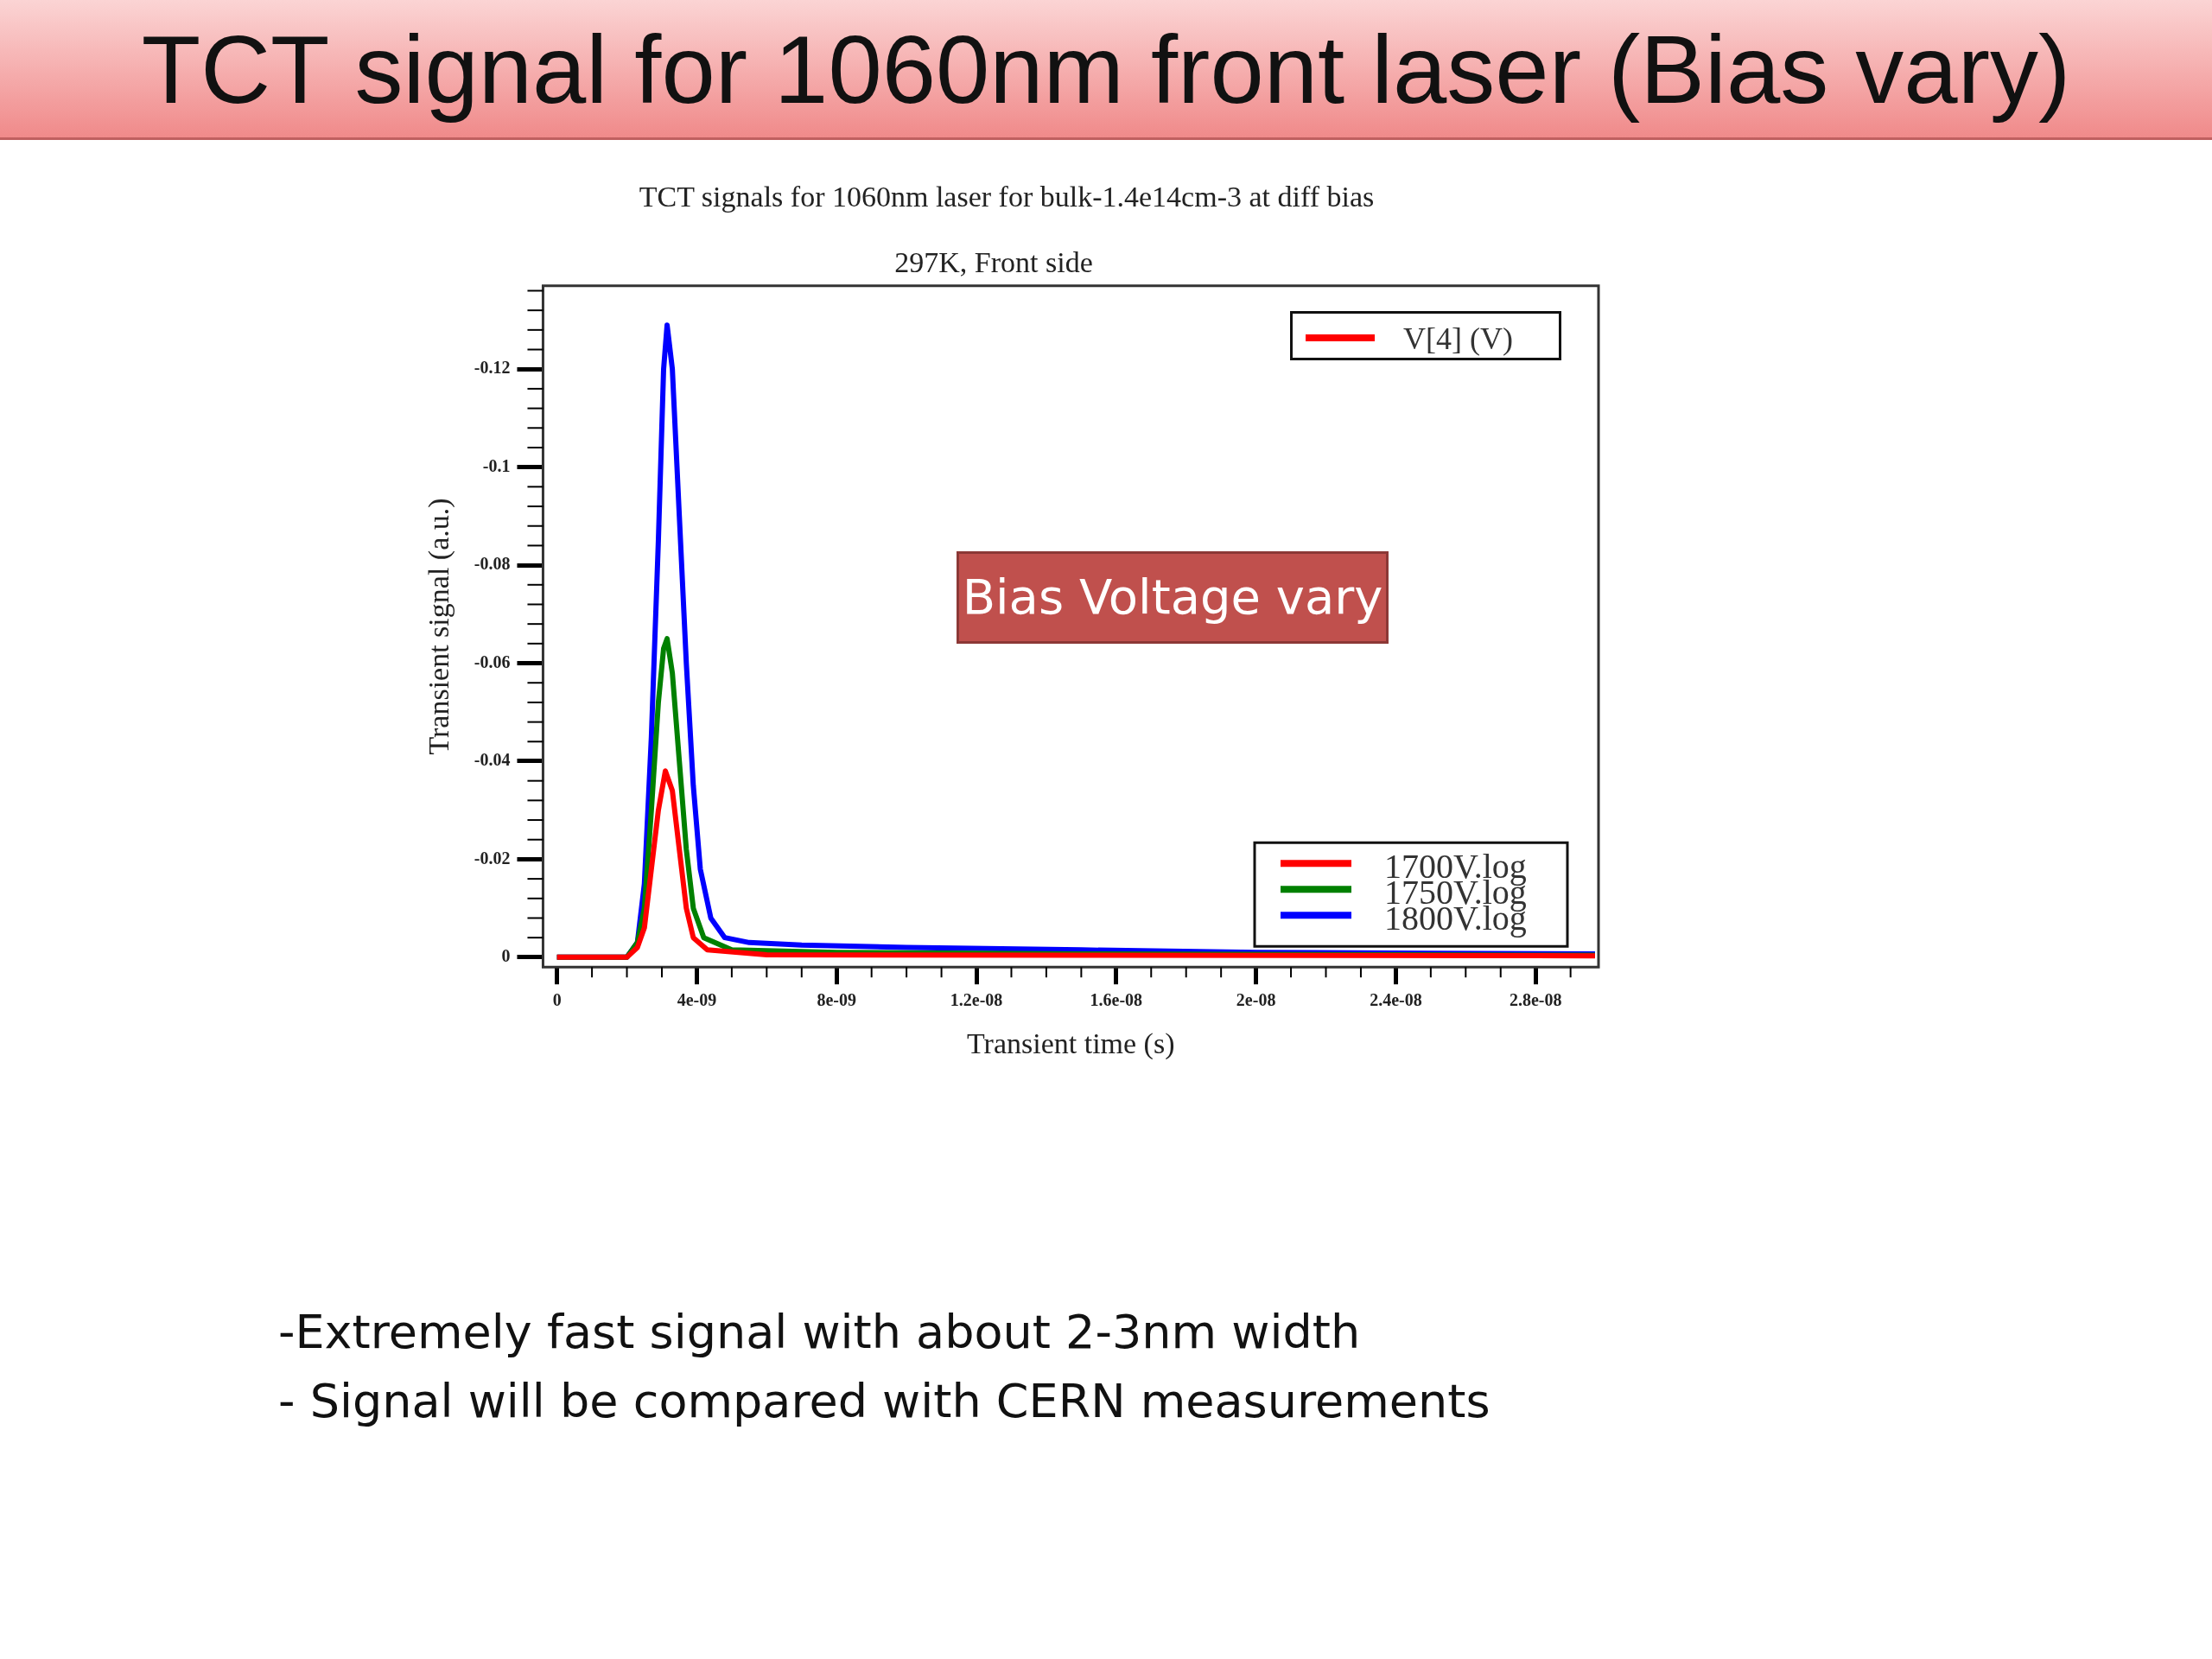  Describe the element at coordinates (819, 1332) in the screenshot. I see `text: -Extremely fast signal with about 2-3nm width` at that location.